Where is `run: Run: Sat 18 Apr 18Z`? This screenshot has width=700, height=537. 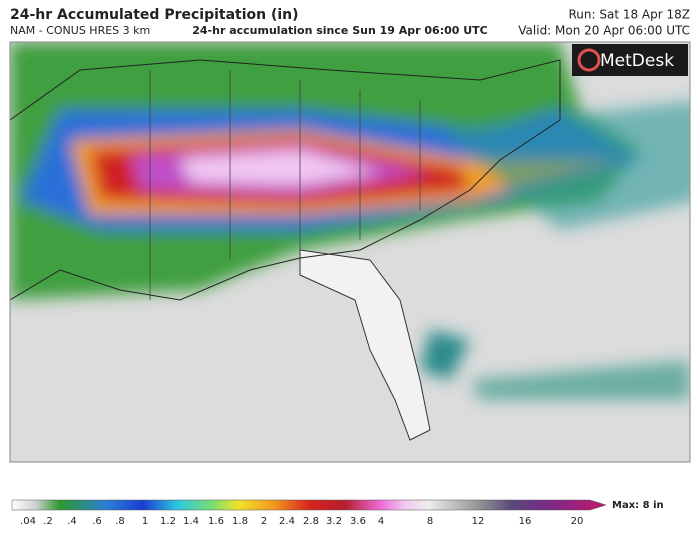
run: Run: Sat 18 Apr 18Z is located at coordinates (629, 15).